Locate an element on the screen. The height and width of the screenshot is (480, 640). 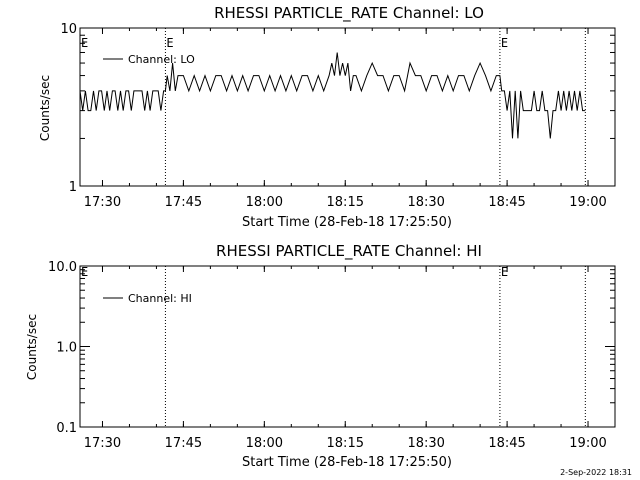
chart-title: RHESSI PARTICLE_RATE Channel: HI is located at coordinates (349, 251).